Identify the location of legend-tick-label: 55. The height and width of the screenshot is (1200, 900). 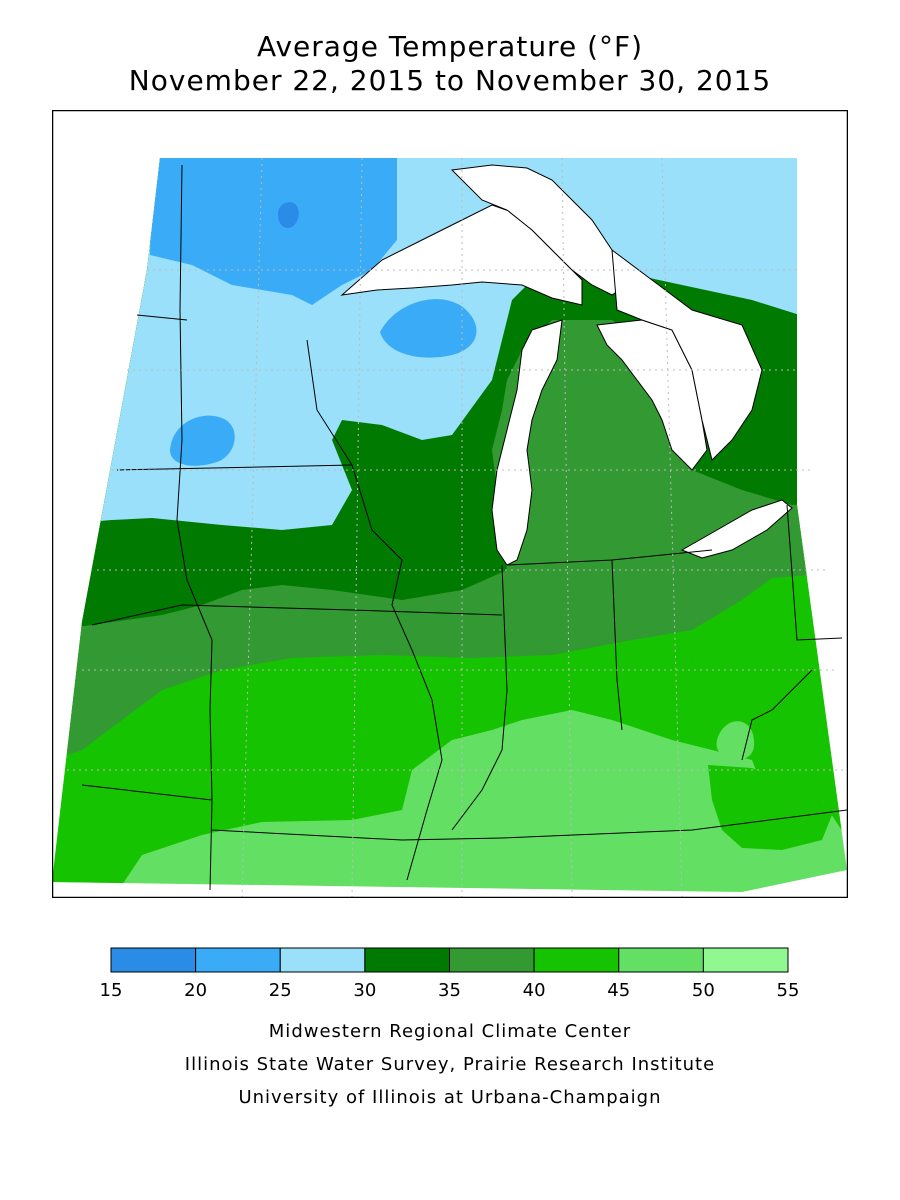
(788, 990).